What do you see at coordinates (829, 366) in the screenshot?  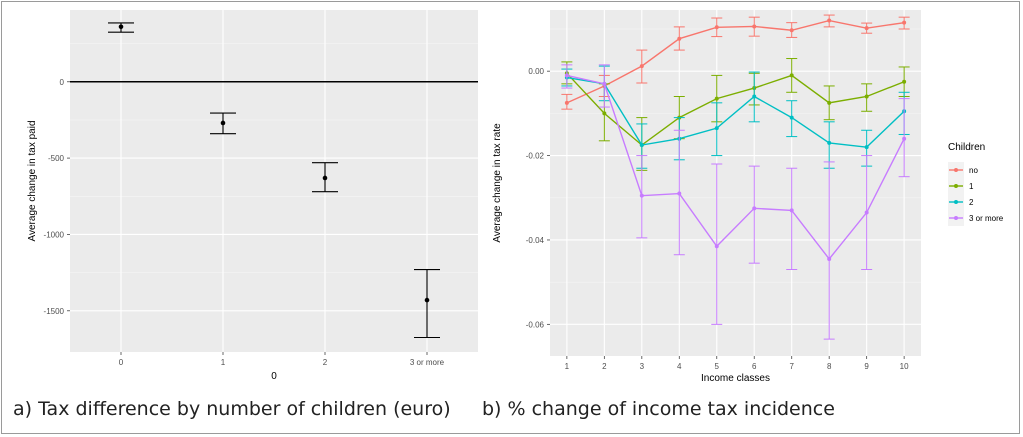 I see `x-tick-label: 8` at bounding box center [829, 366].